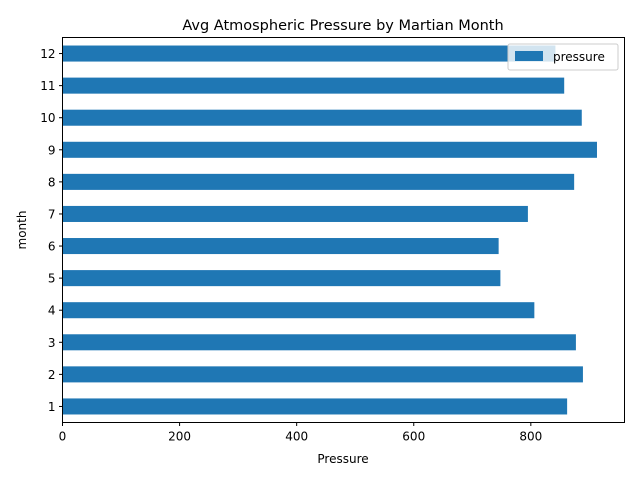  I want to click on y-tick-label: 1, so click(52, 407).